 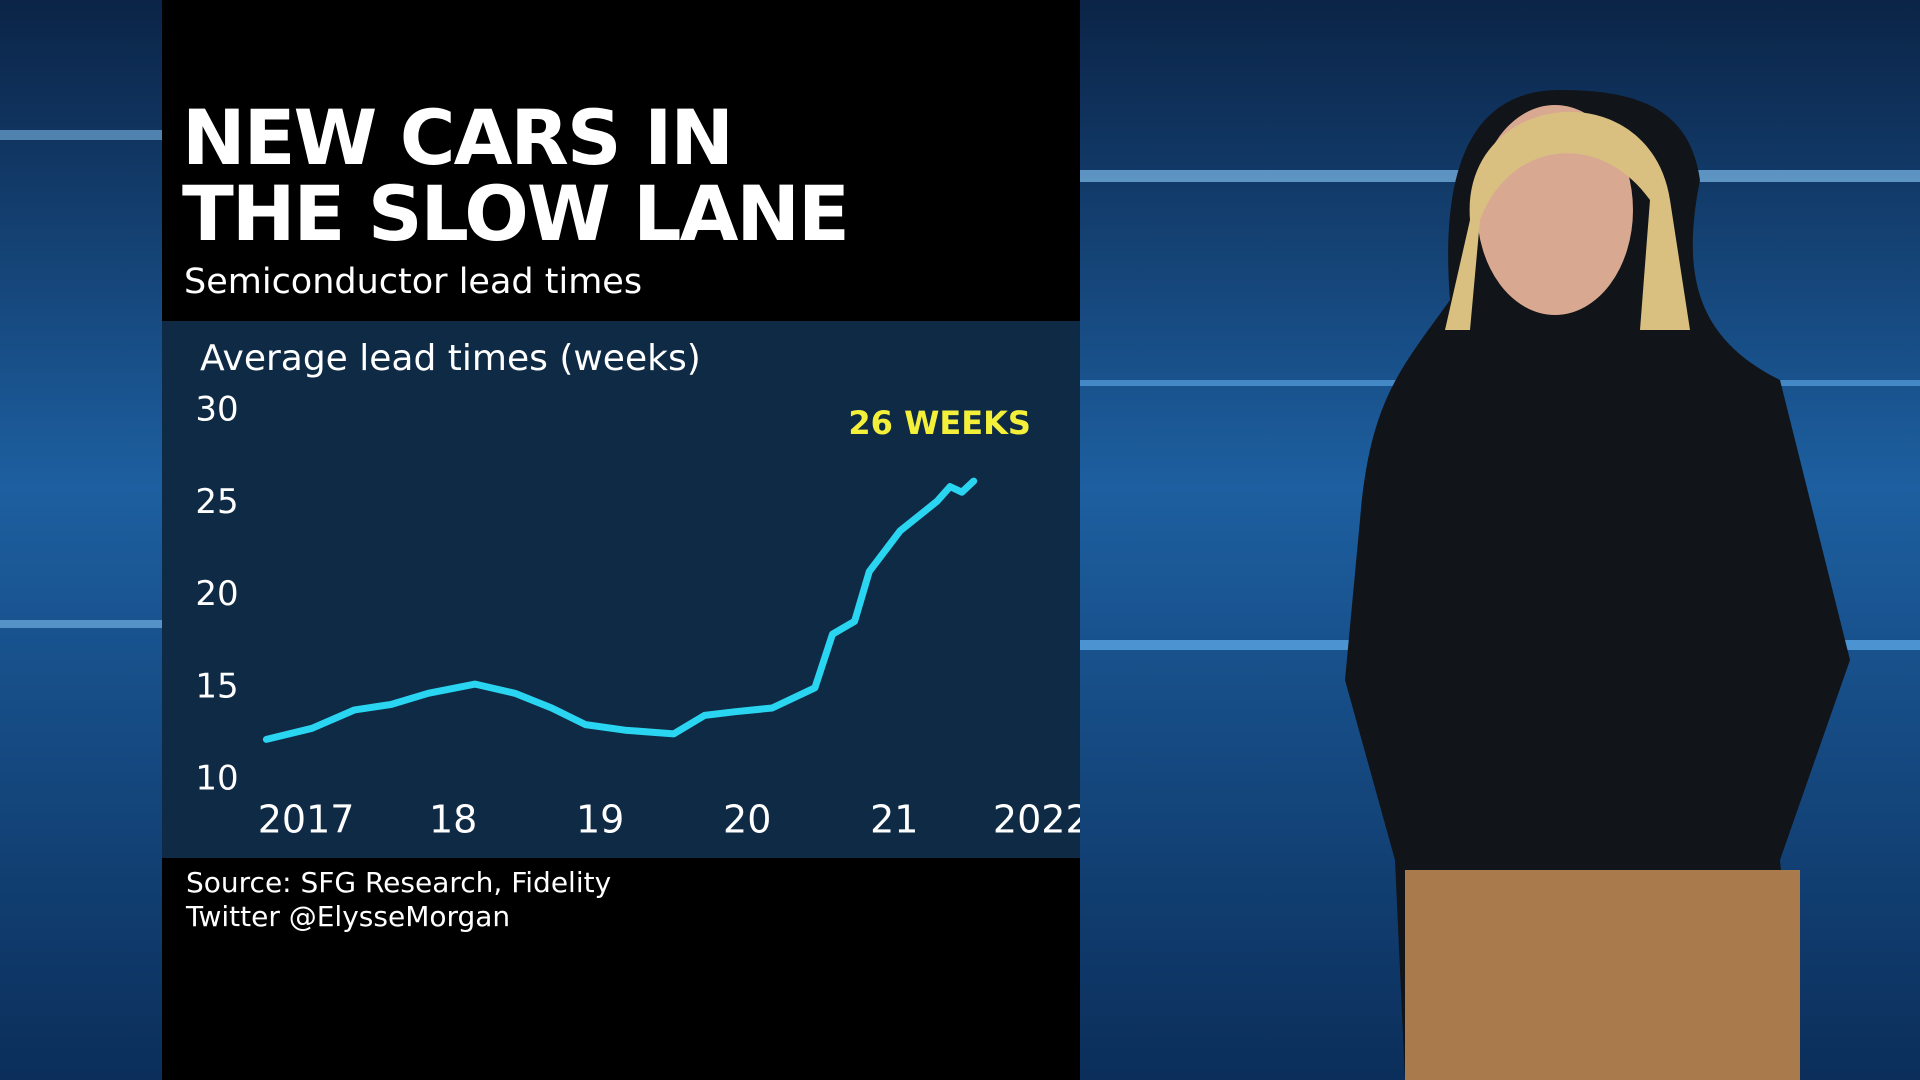 I want to click on credit-note: Twitter @ElysseMorgan, so click(x=348, y=916).